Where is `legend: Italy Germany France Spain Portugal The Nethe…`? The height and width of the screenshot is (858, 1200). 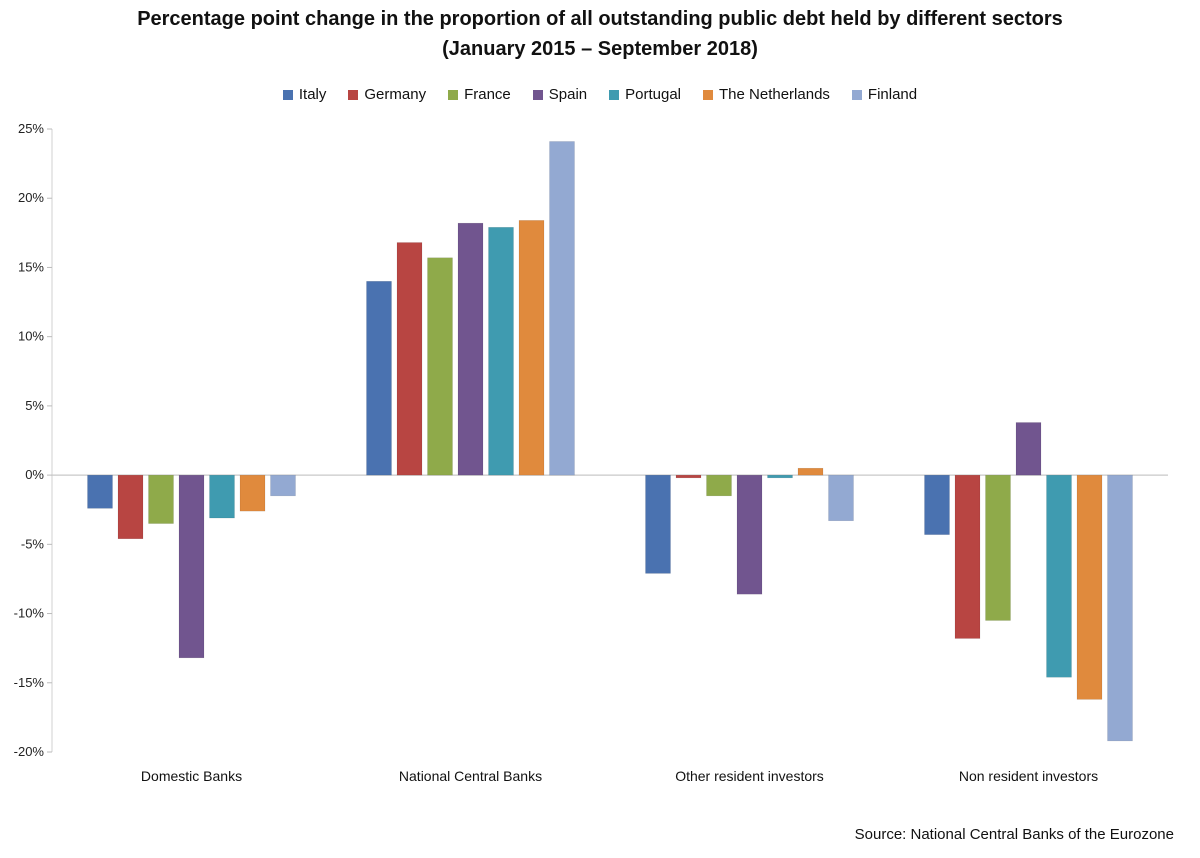 legend: Italy Germany France Spain Portugal The Nethe… is located at coordinates (600, 94).